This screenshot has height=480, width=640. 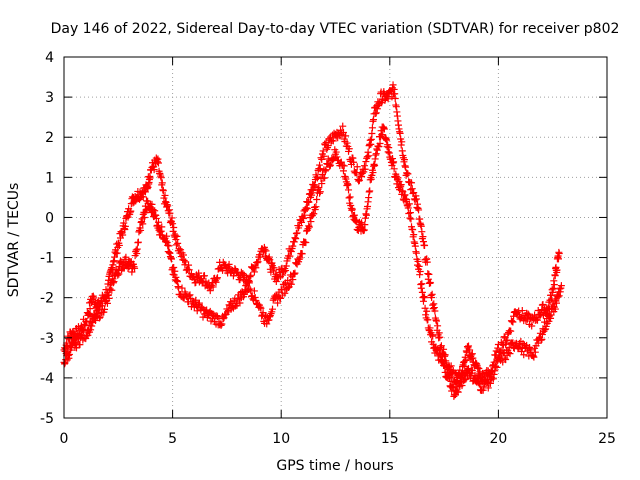 What do you see at coordinates (49, 218) in the screenshot?
I see `y-tick-label: 0` at bounding box center [49, 218].